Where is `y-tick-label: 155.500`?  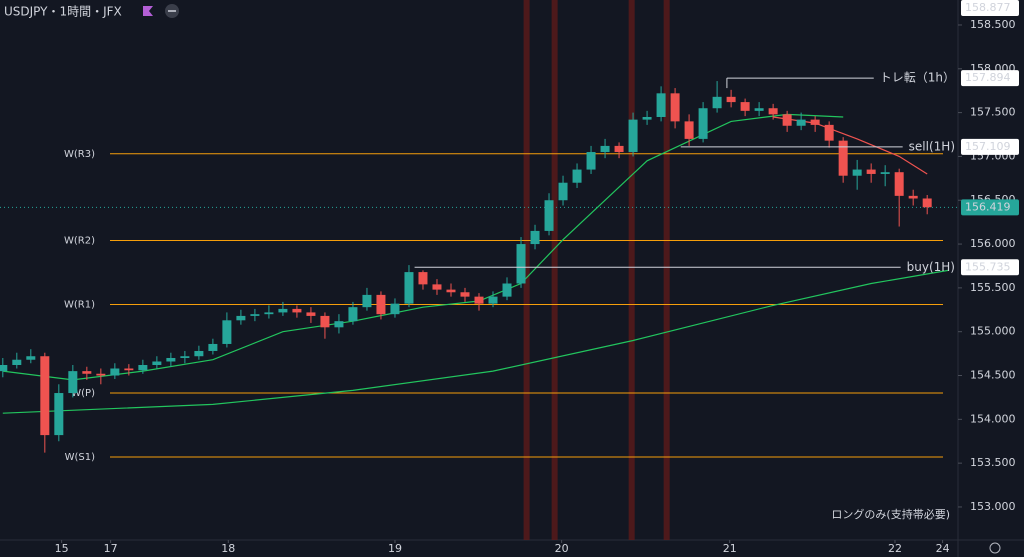
y-tick-label: 155.500 is located at coordinates (993, 287).